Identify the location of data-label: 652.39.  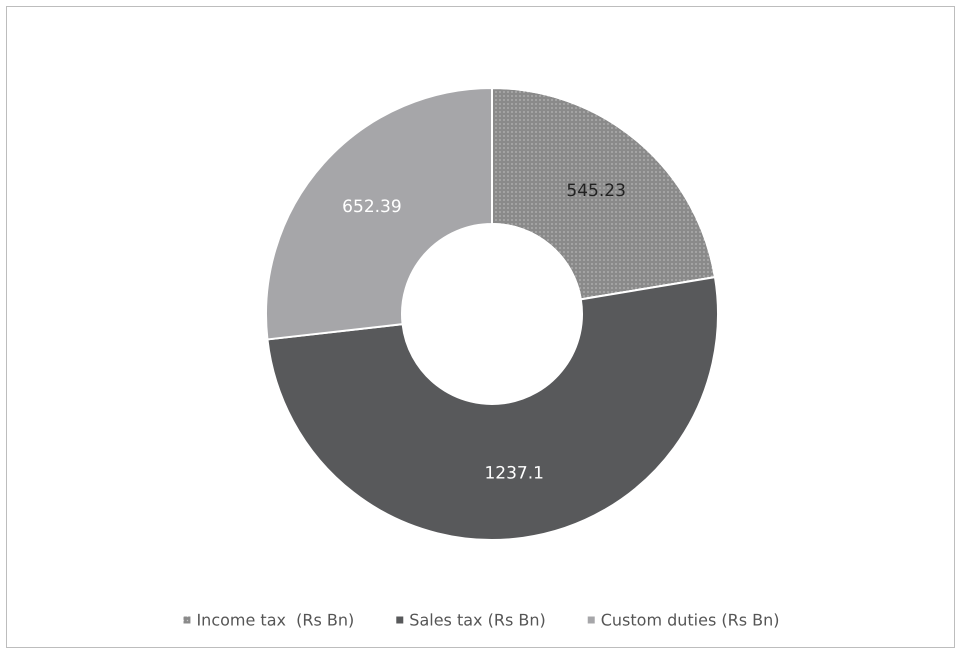
(372, 206).